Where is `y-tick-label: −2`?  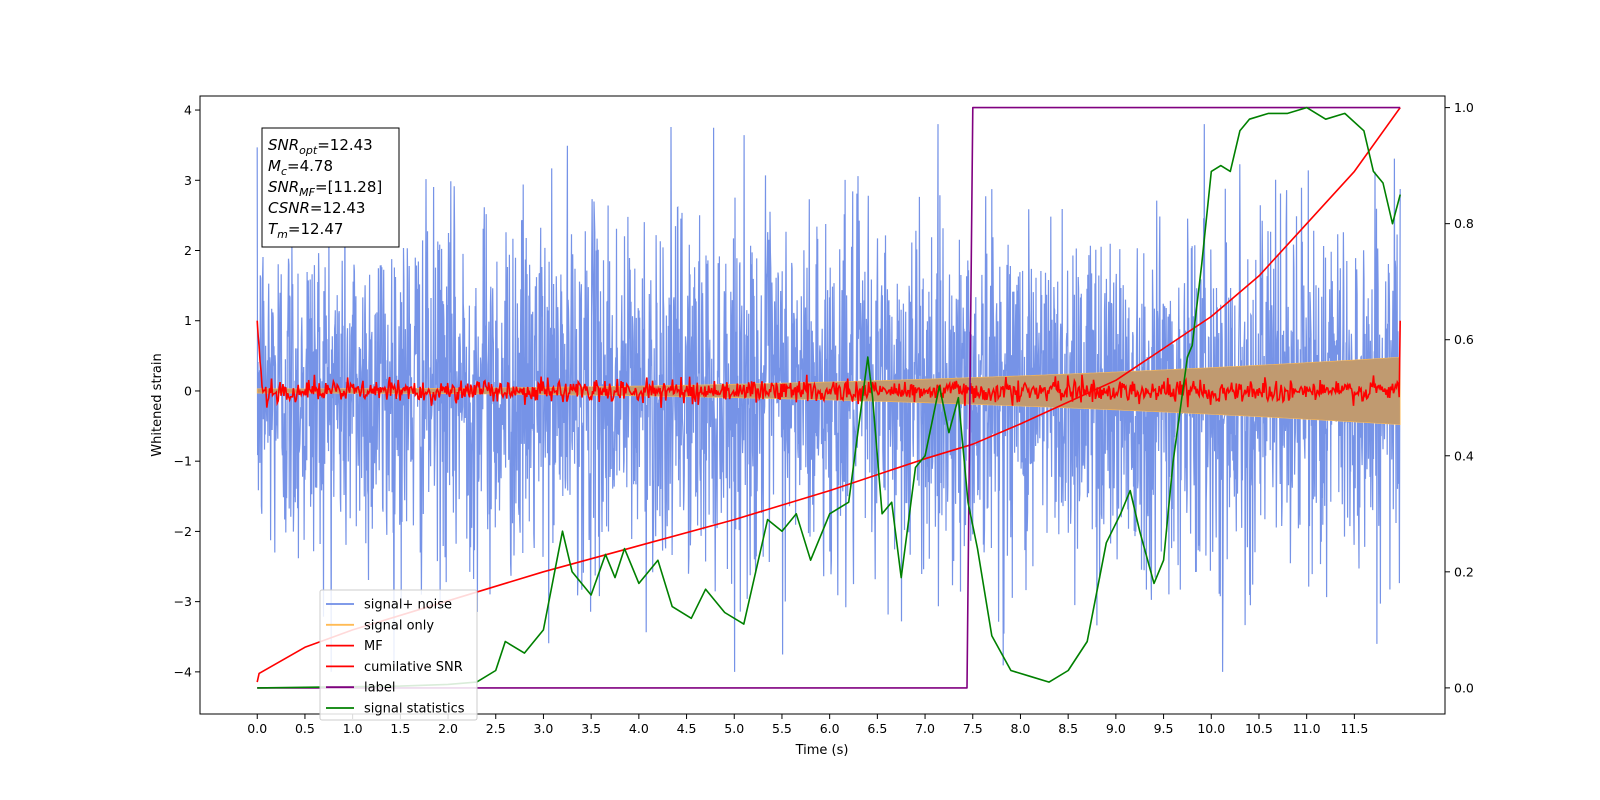
y-tick-label: −2 is located at coordinates (183, 531).